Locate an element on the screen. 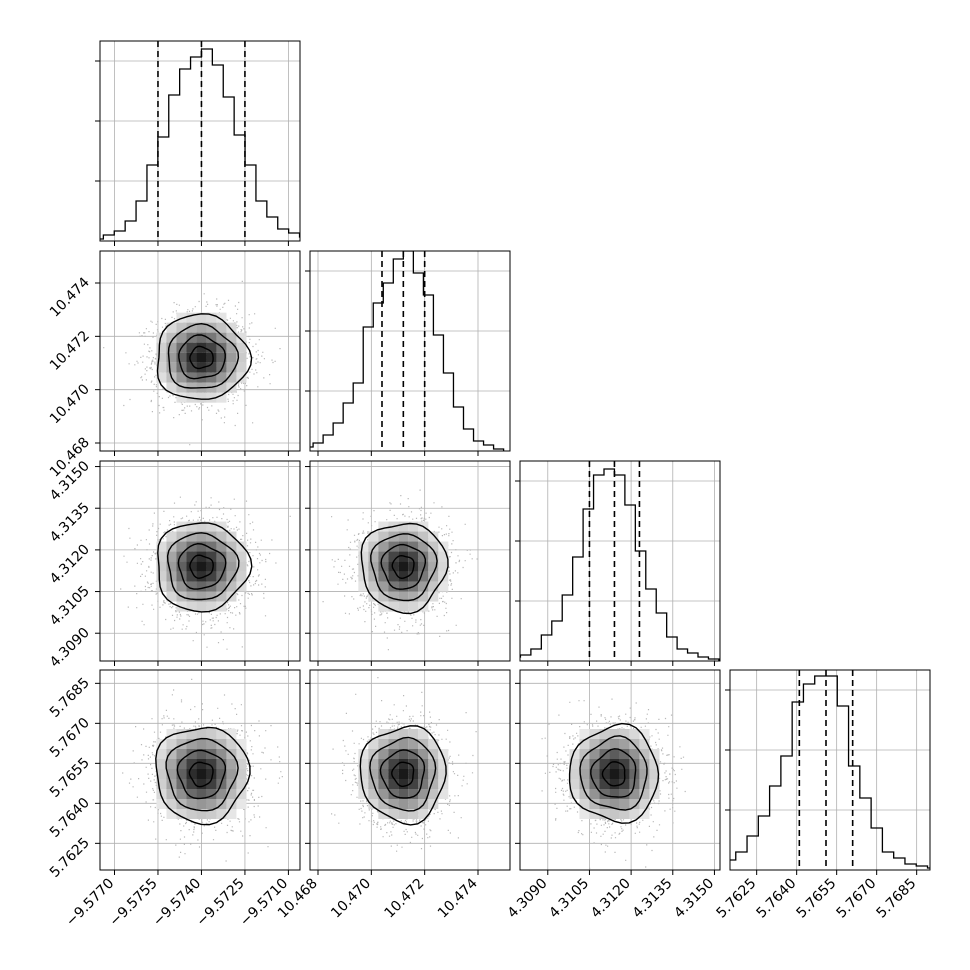  x-tick-label: 5.7670 is located at coordinates (857, 899).